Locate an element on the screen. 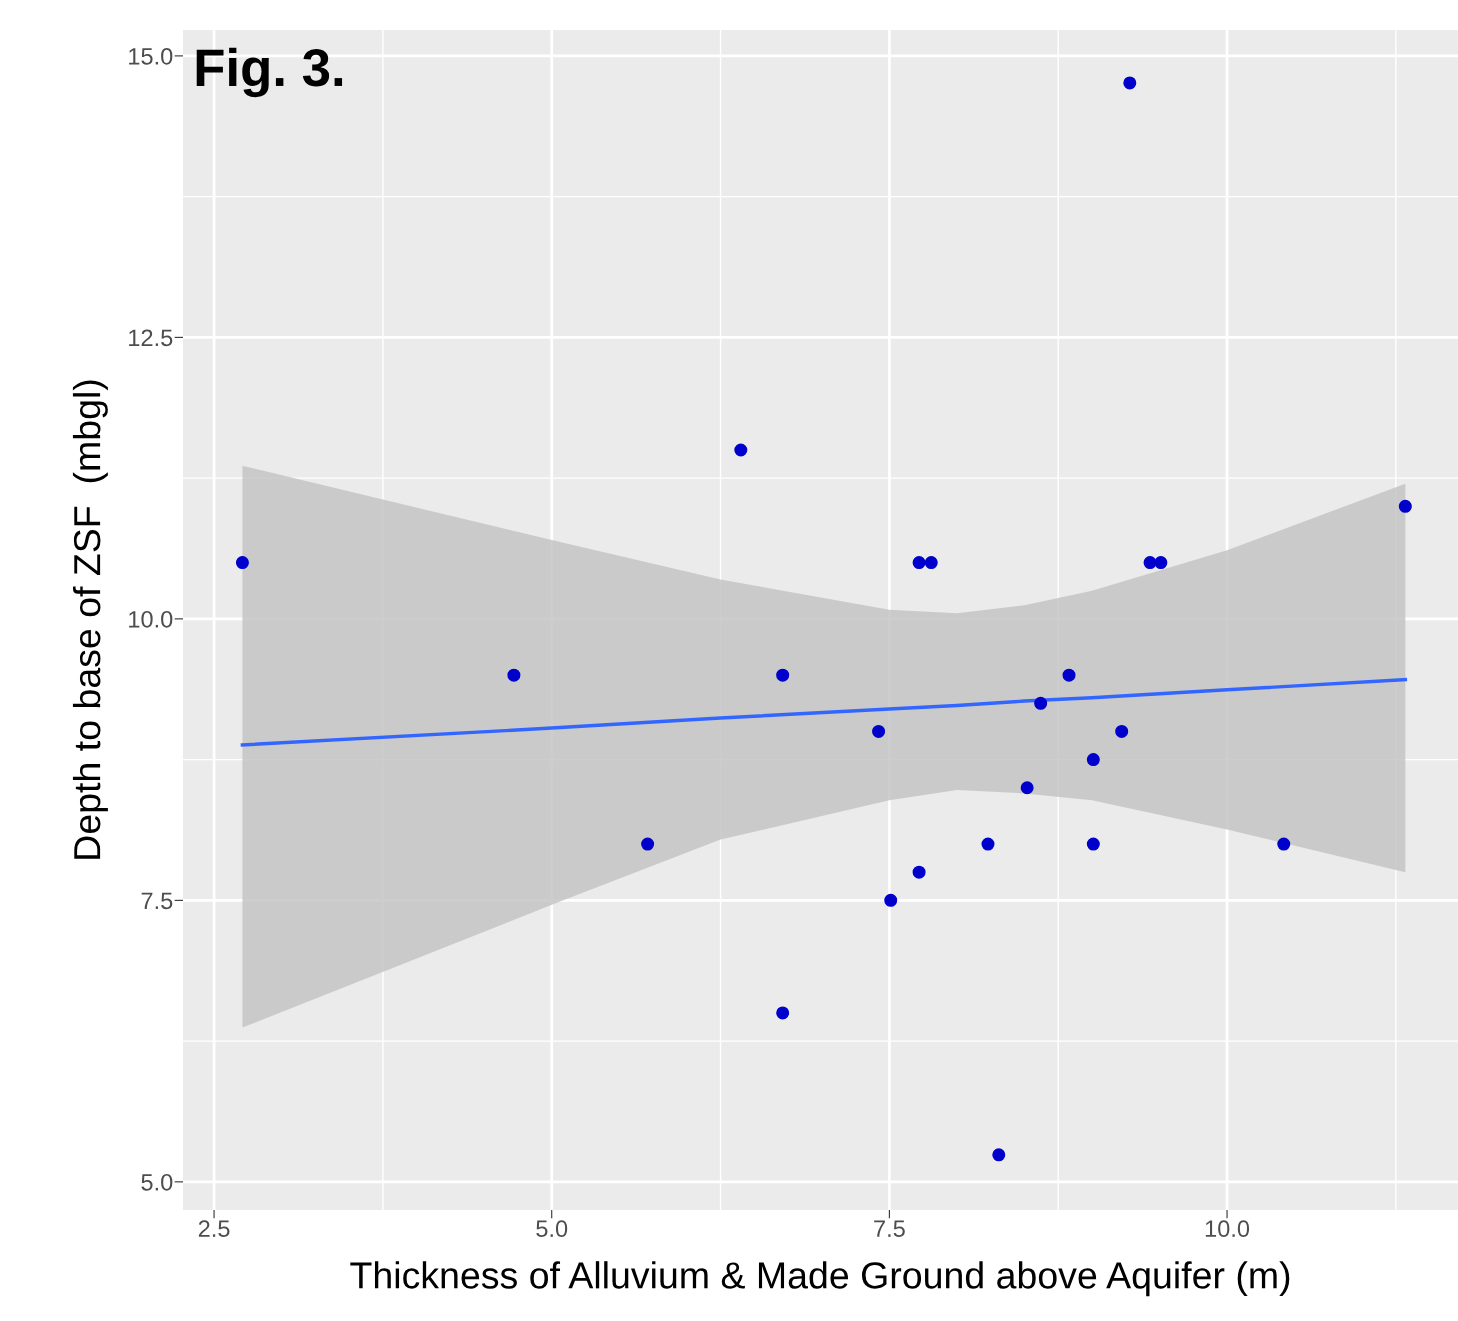 The height and width of the screenshot is (1321, 1458). line-series is located at coordinates (824, 712).